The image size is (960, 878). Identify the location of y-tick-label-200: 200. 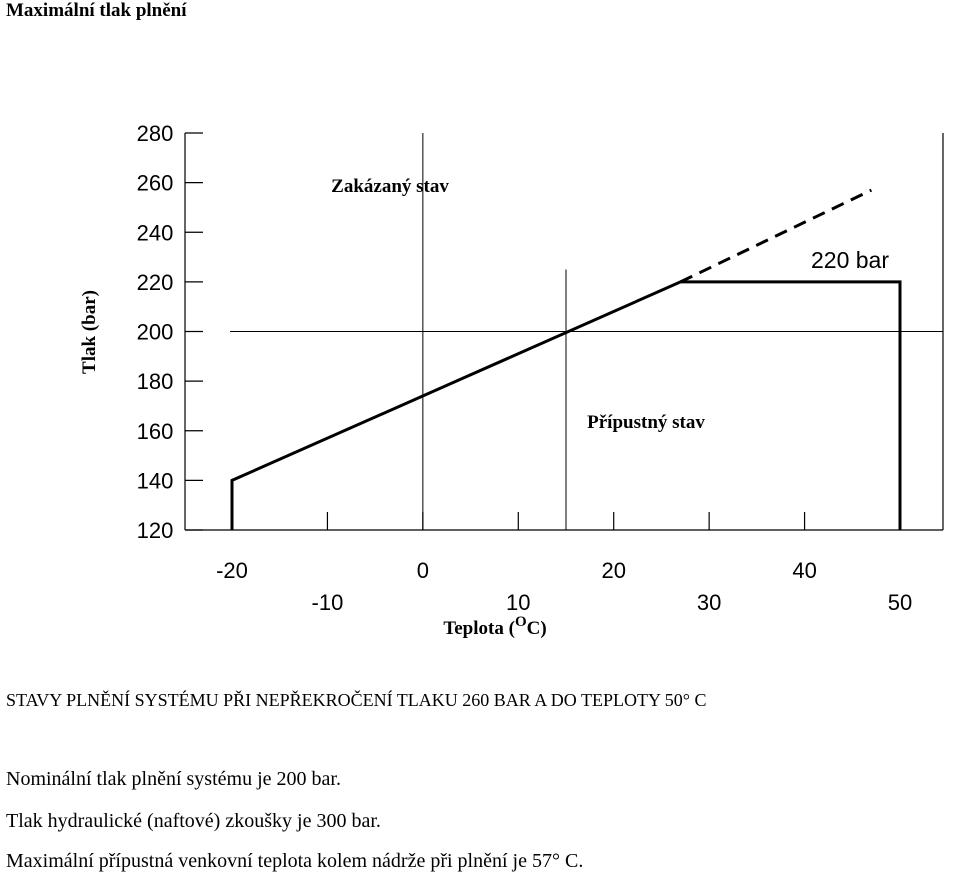
(155, 332).